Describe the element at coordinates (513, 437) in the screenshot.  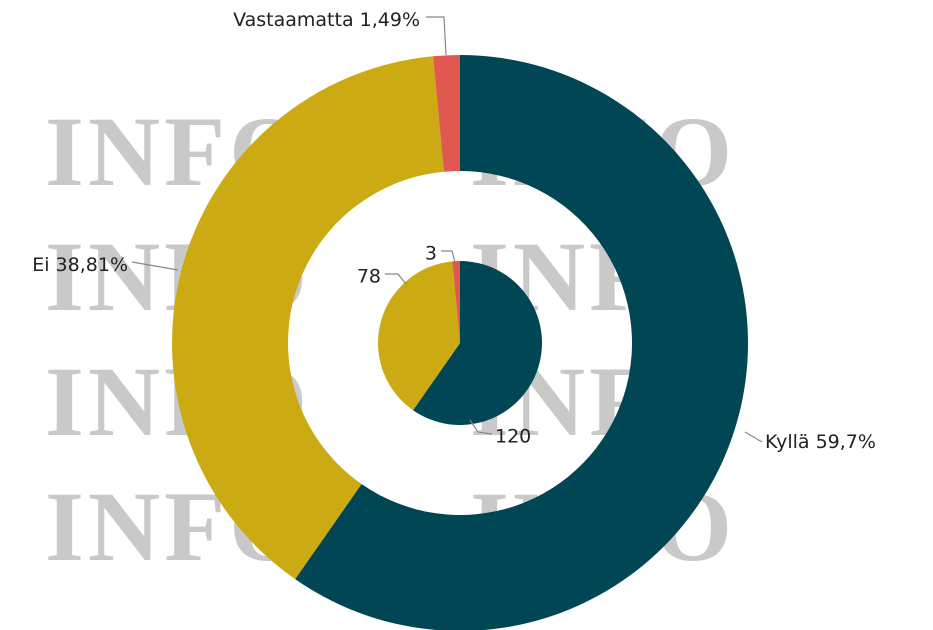
I see `value-label: 120` at that location.